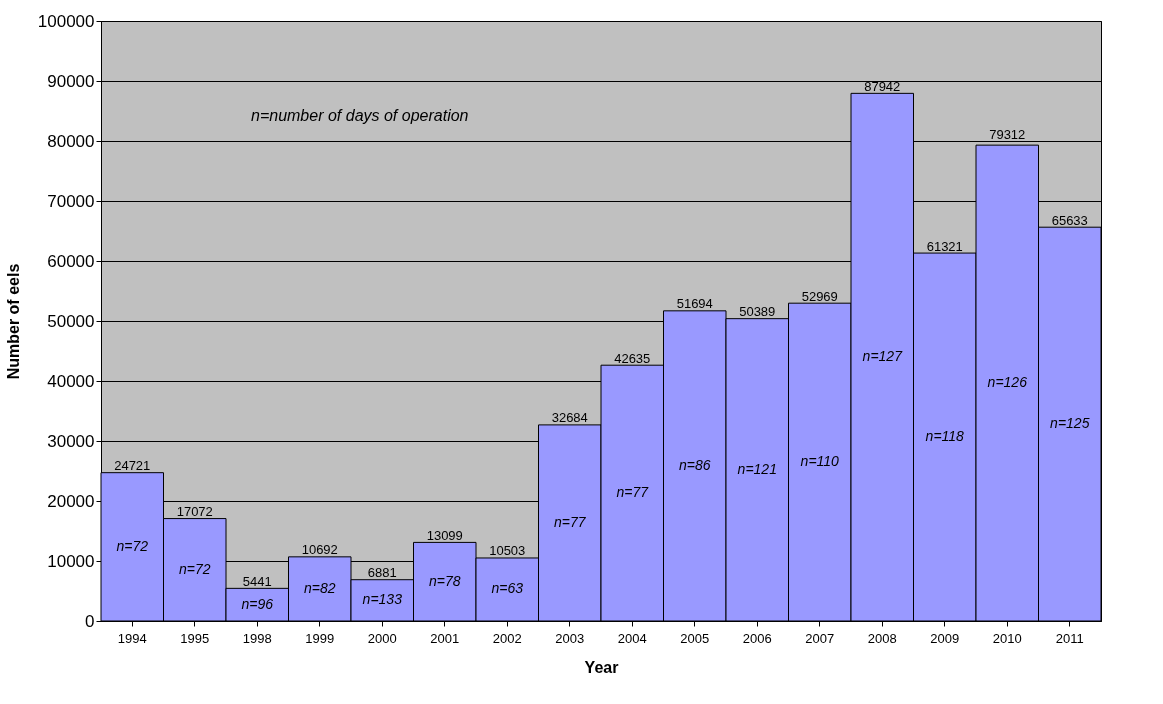 The height and width of the screenshot is (704, 1163). Describe the element at coordinates (71, 381) in the screenshot. I see `y-tick-label: 40000` at that location.